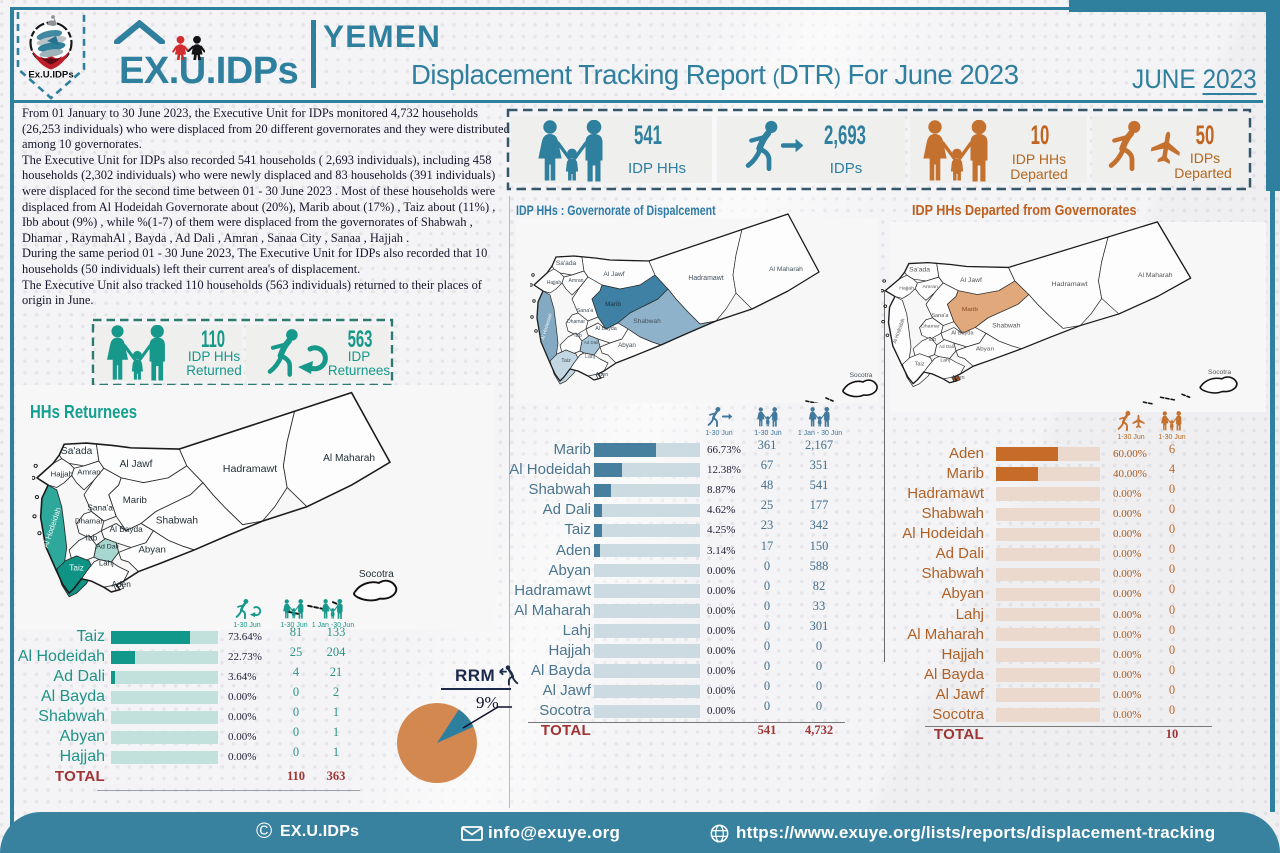  I want to click on svg-text: Ex.U.IDPs, so click(50, 75).